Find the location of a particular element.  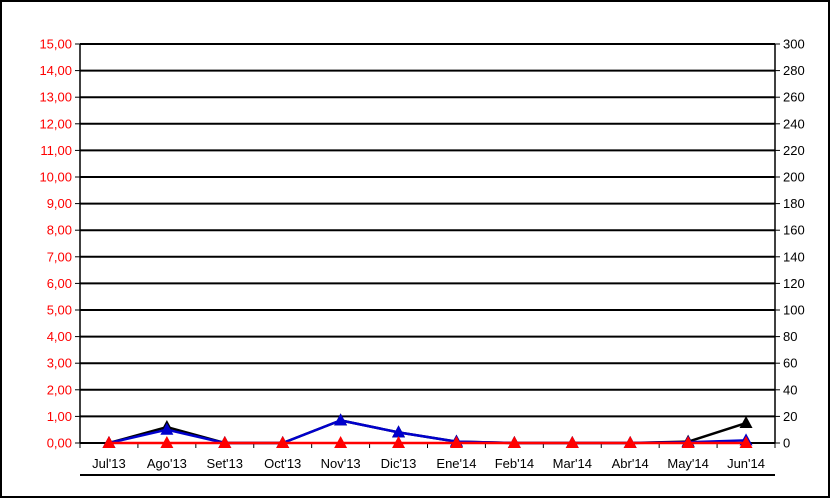

right-axis-tick-label: 240 is located at coordinates (794, 123).